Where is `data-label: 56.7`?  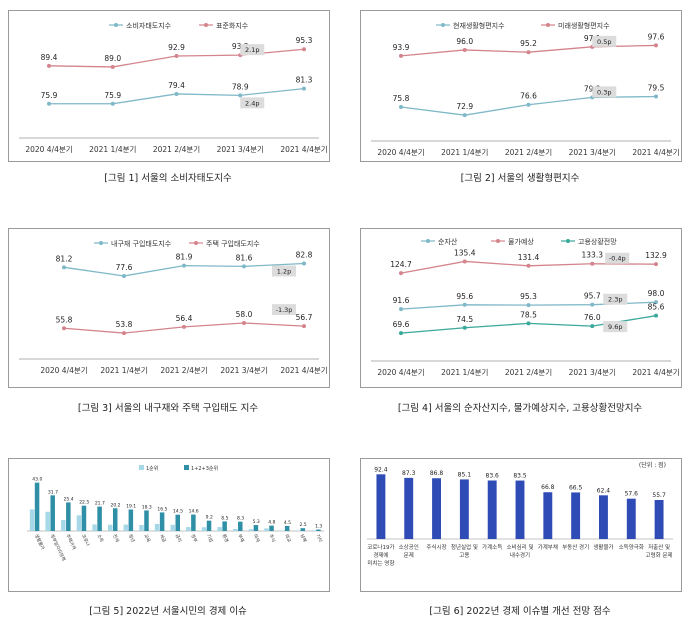 data-label: 56.7 is located at coordinates (304, 317).